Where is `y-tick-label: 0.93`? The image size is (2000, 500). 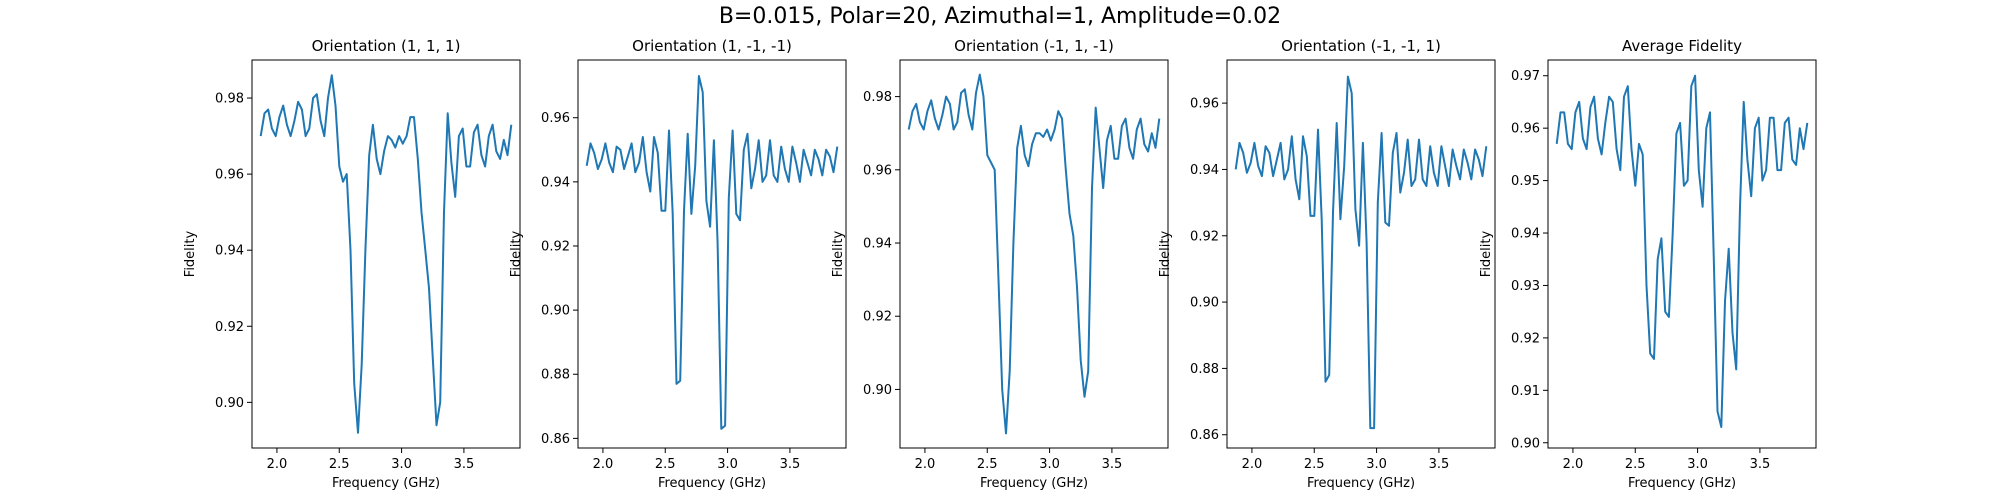 y-tick-label: 0.93 is located at coordinates (1525, 286).